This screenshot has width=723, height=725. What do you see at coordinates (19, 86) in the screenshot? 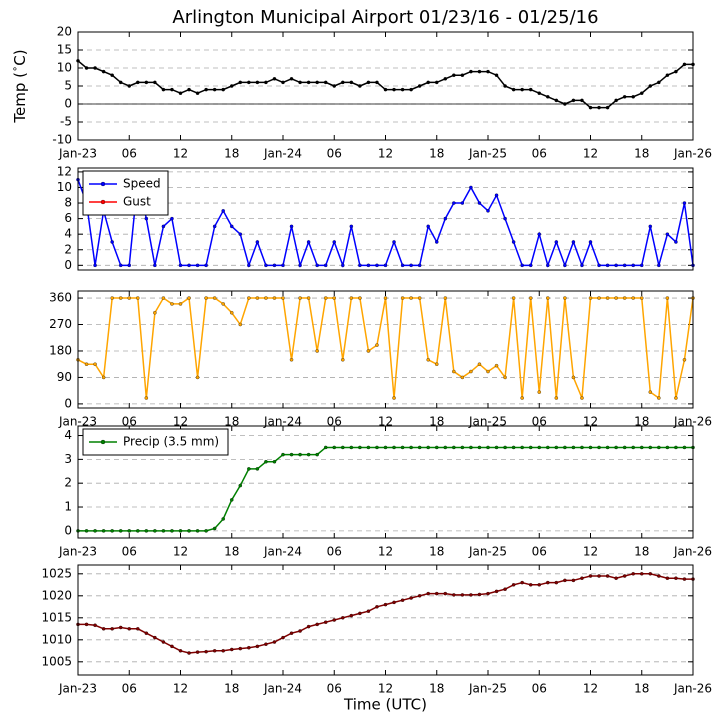
I see `y-axis-label: Temp (∘C)` at bounding box center [19, 86].